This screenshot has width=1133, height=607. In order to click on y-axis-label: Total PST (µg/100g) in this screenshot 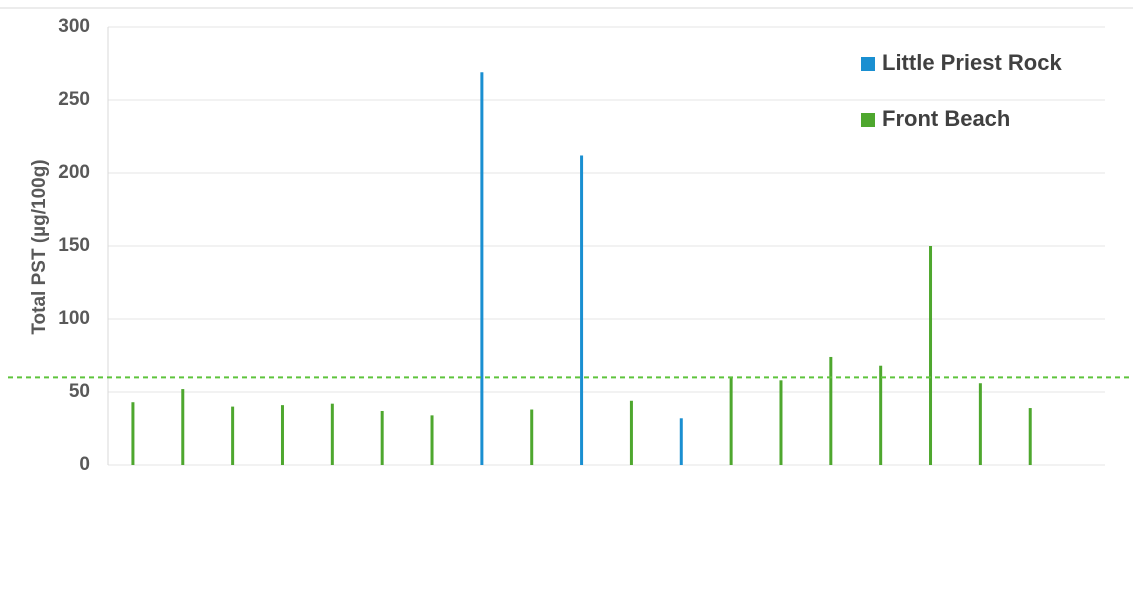, I will do `click(39, 246)`.